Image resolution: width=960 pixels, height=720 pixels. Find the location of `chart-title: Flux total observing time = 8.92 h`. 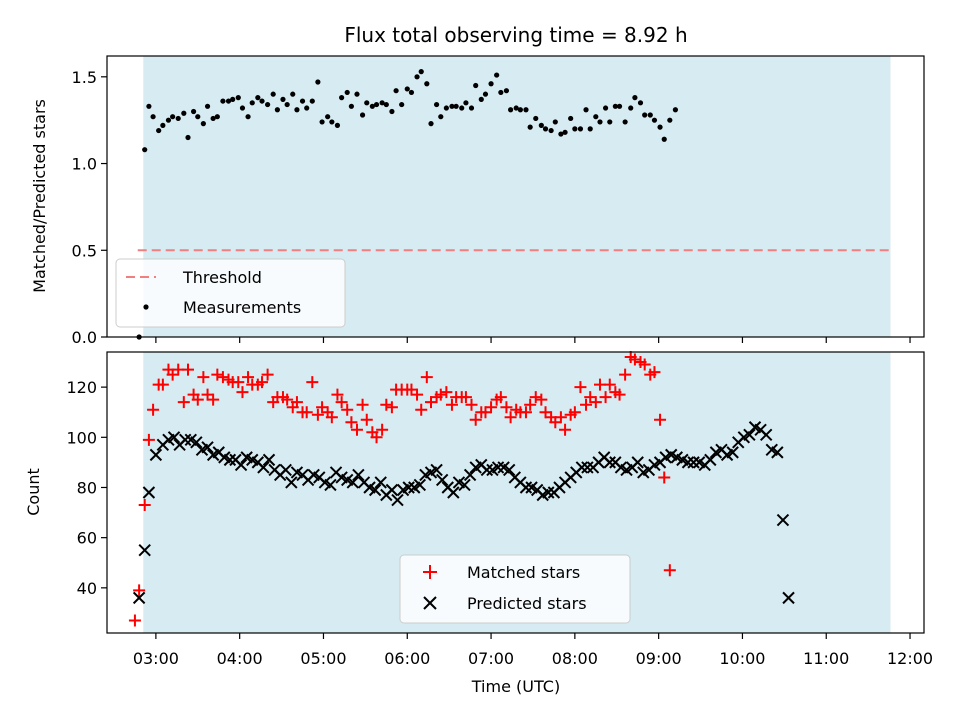

chart-title: Flux total observing time = 8.92 h is located at coordinates (515, 35).